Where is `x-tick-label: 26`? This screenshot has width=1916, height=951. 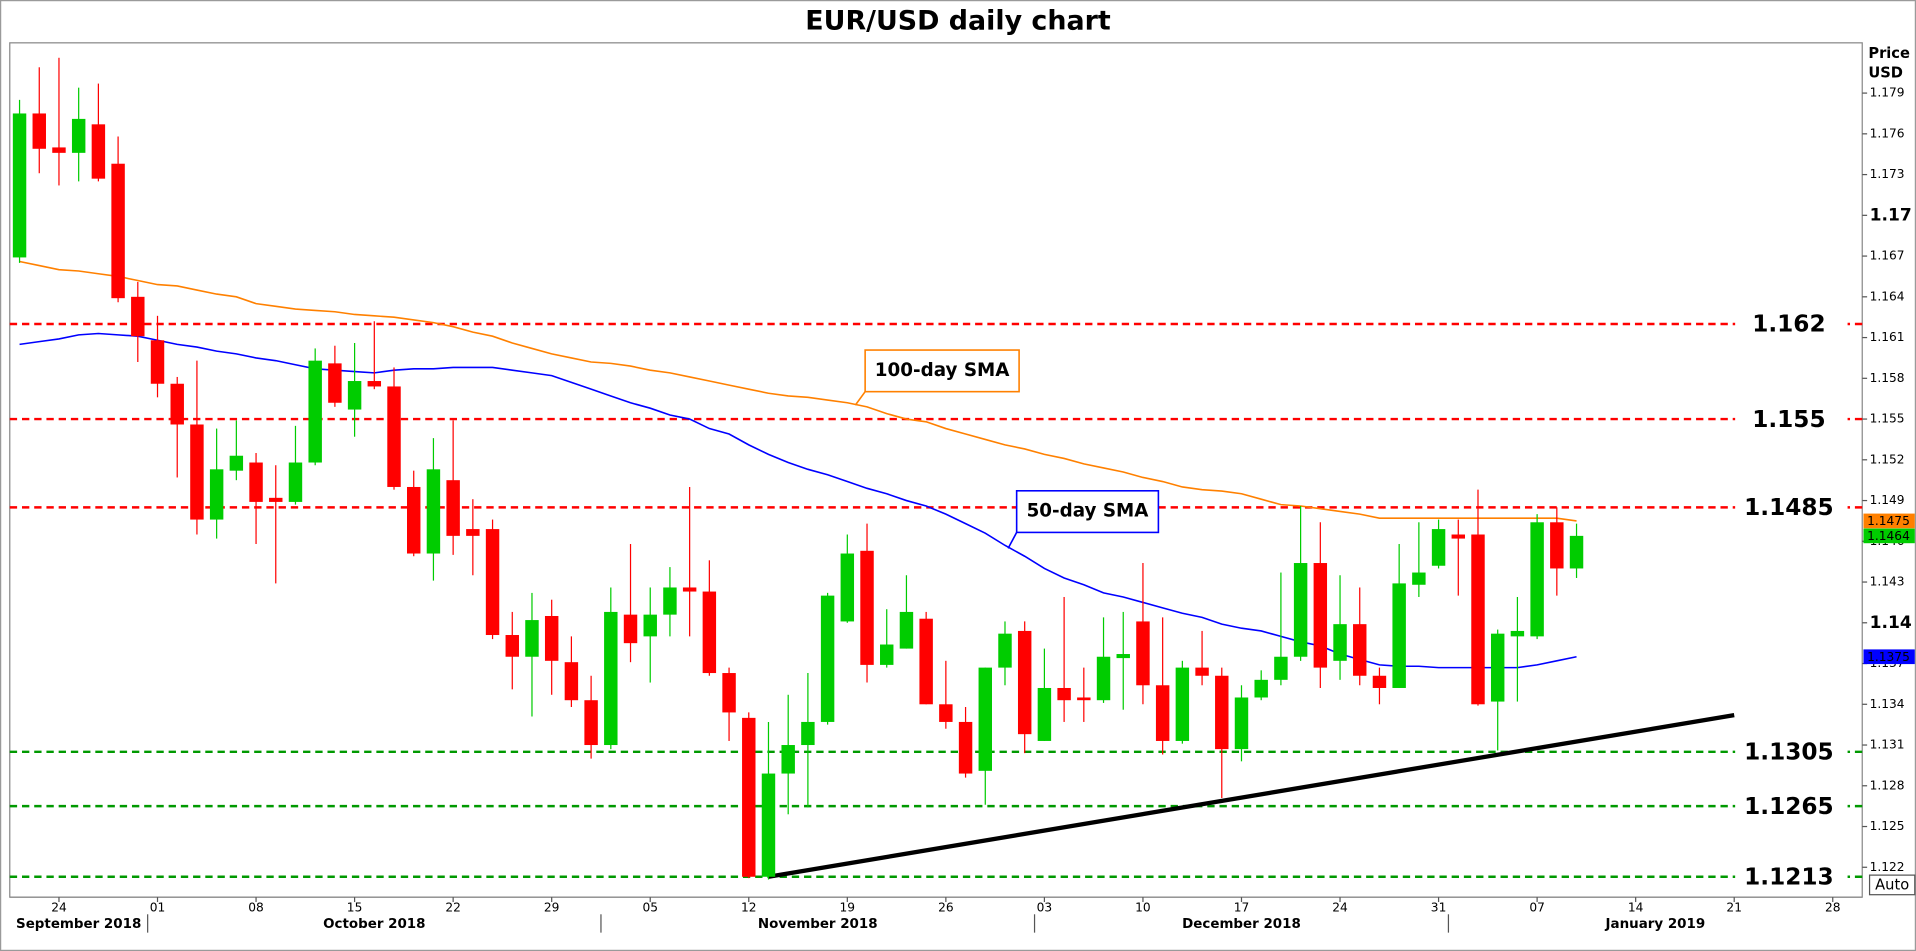
x-tick-label: 26 is located at coordinates (946, 908).